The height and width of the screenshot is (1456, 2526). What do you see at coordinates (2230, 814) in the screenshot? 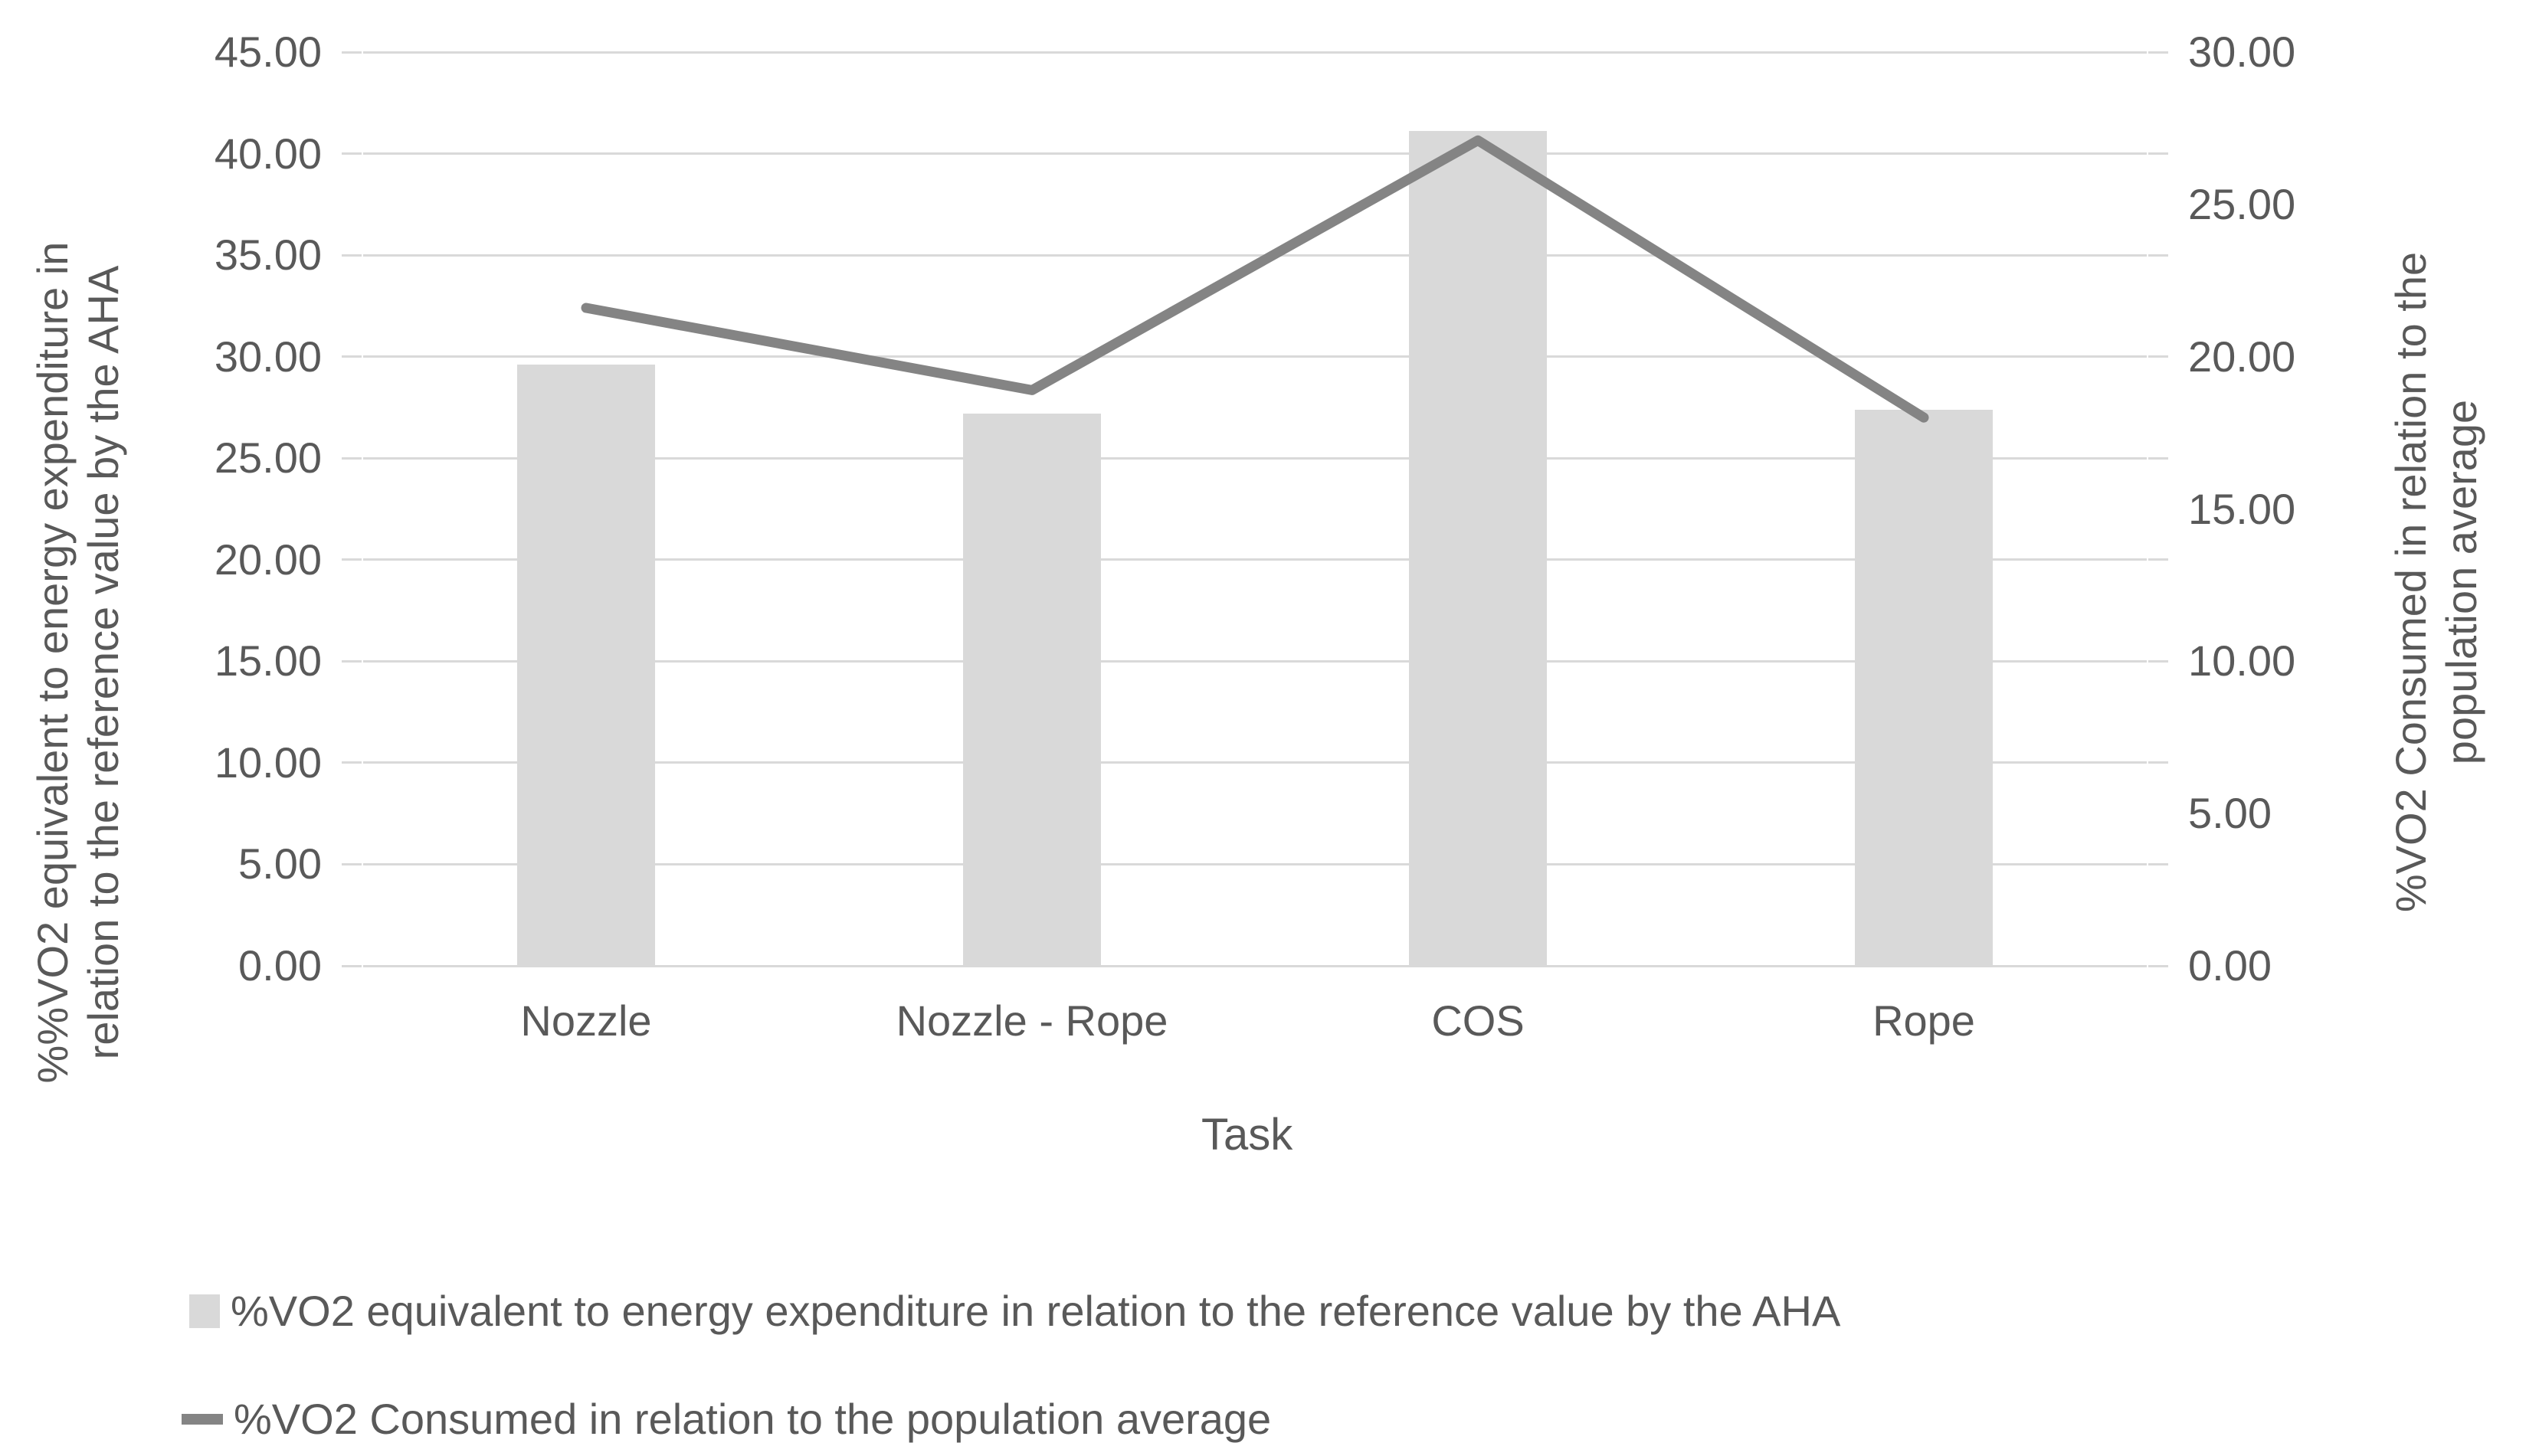
I see `right-axis-tick-label: 5.00` at bounding box center [2230, 814].